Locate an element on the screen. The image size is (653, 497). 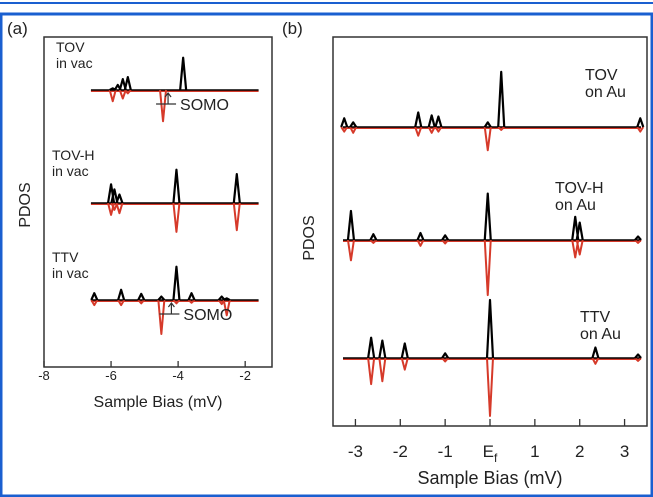
xtick-label: -2 is located at coordinates (245, 375).